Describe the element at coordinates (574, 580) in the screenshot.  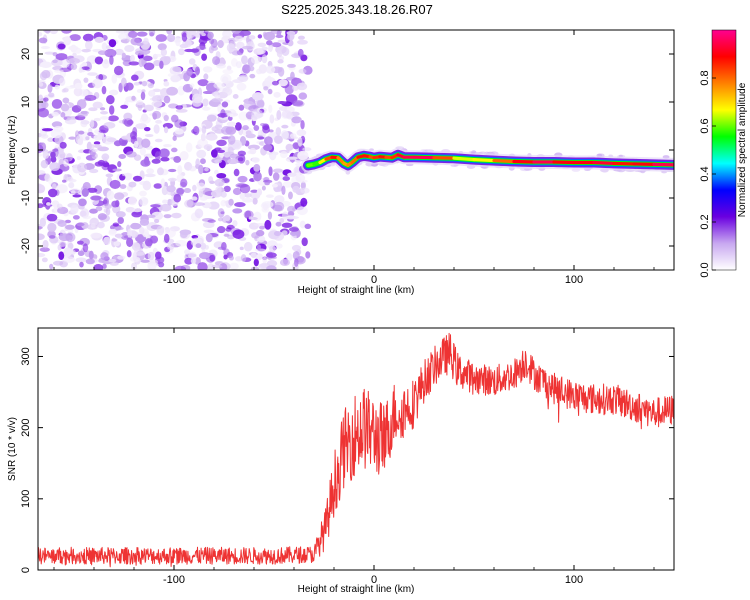
I see `x-tick-label: 100` at that location.